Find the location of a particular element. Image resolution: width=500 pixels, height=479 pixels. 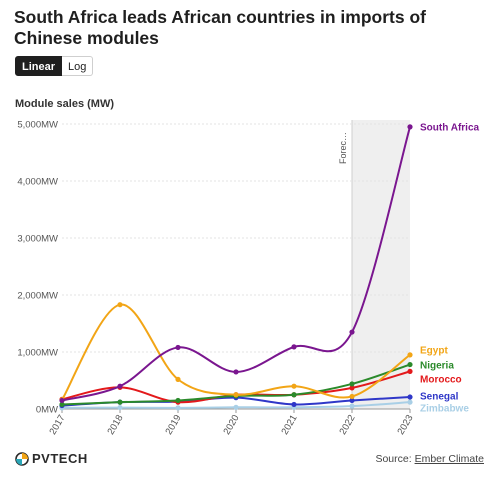

y-tick-label: 5,000MW is located at coordinates (37, 125).